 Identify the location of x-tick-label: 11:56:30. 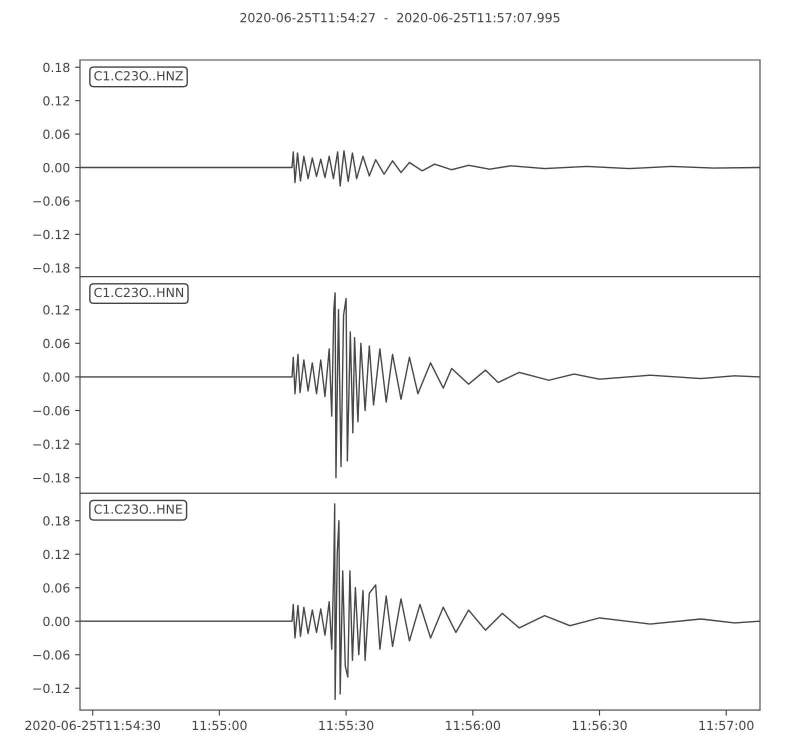
(599, 725).